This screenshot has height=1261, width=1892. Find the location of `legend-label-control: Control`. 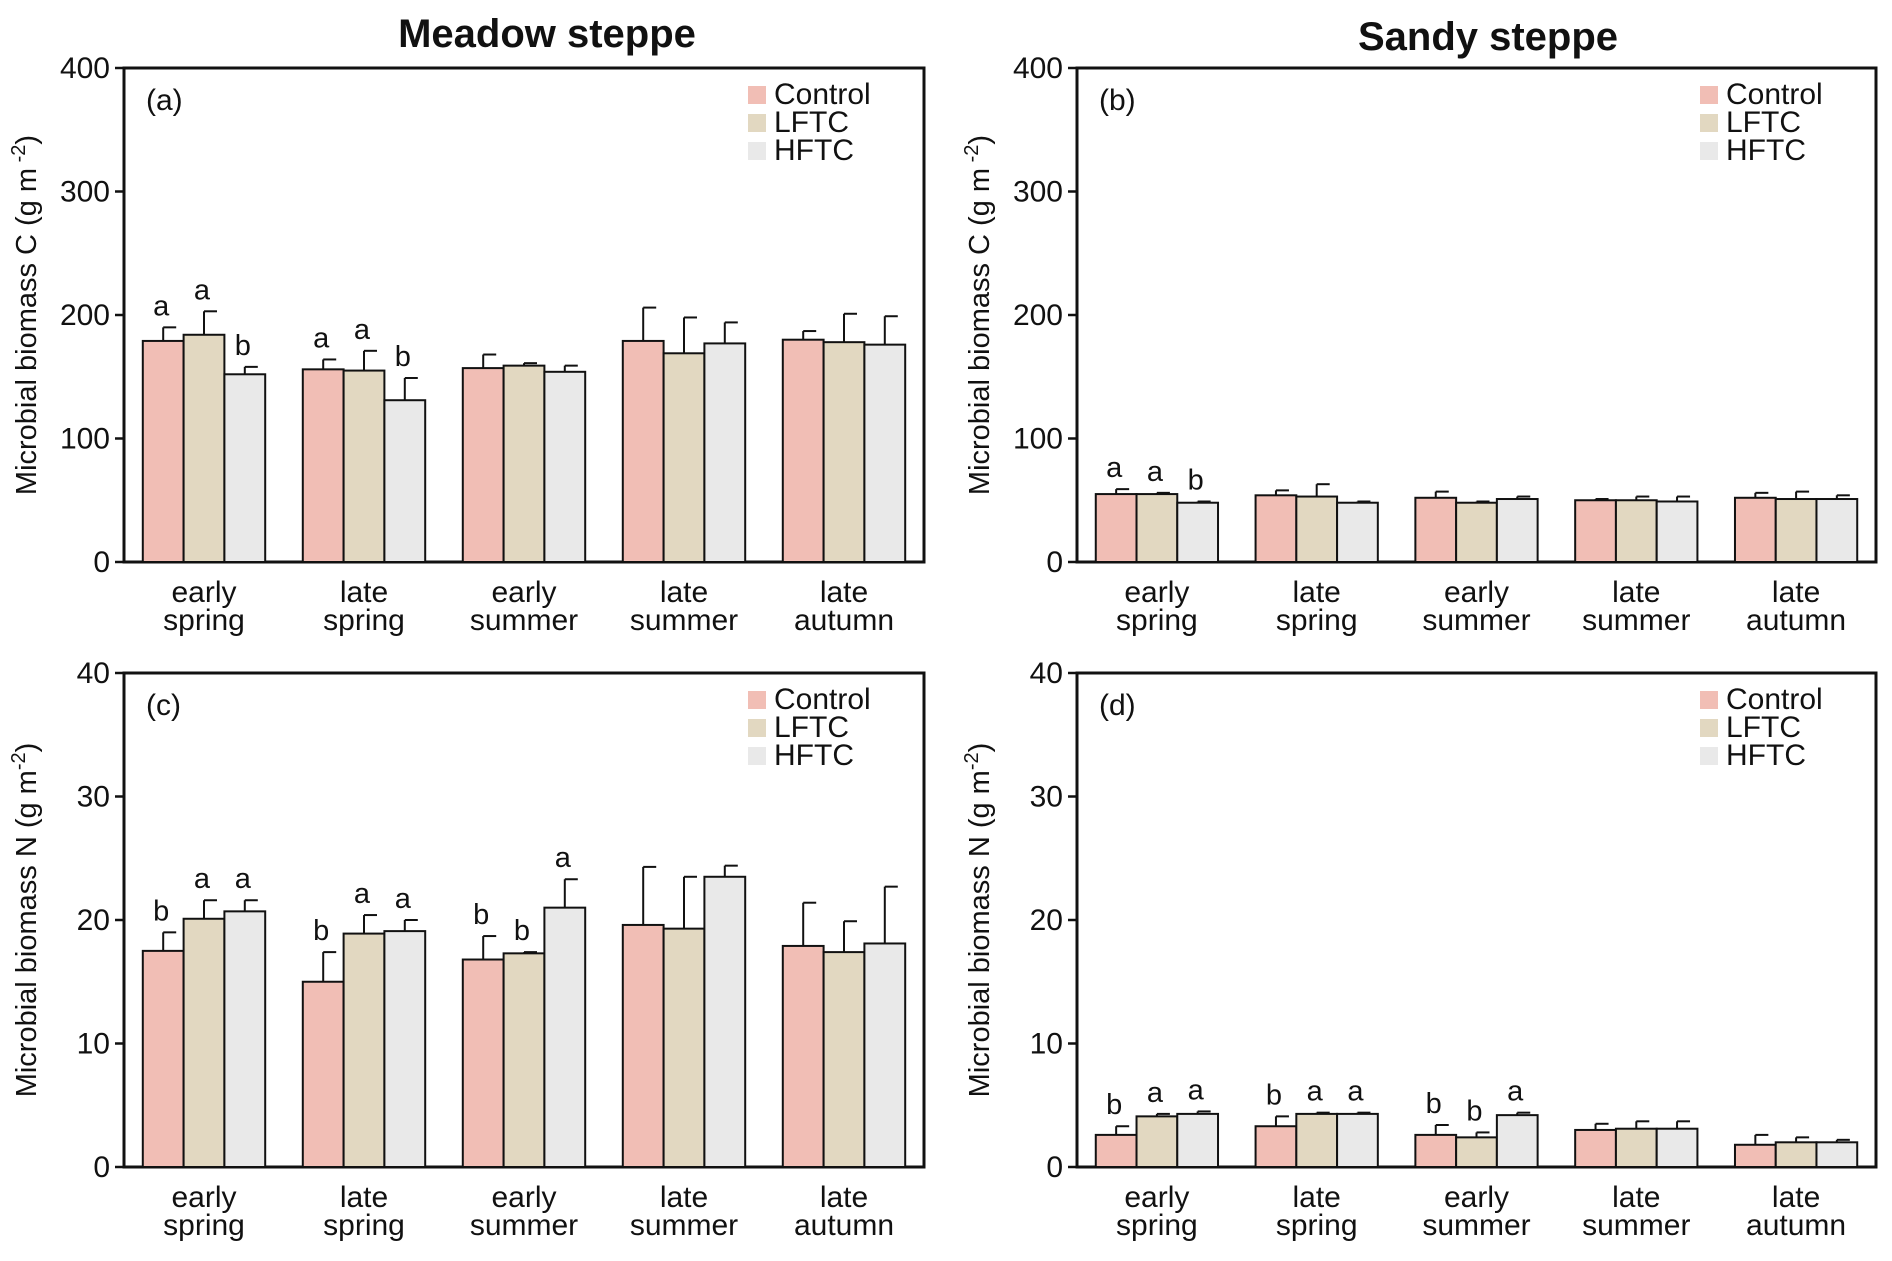

legend-label-control: Control is located at coordinates (822, 94).